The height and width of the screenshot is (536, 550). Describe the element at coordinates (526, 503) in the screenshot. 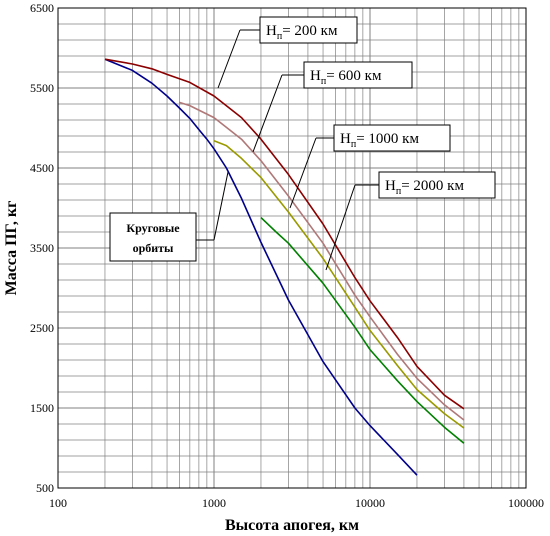

I see `x-tick-label: 100000` at that location.